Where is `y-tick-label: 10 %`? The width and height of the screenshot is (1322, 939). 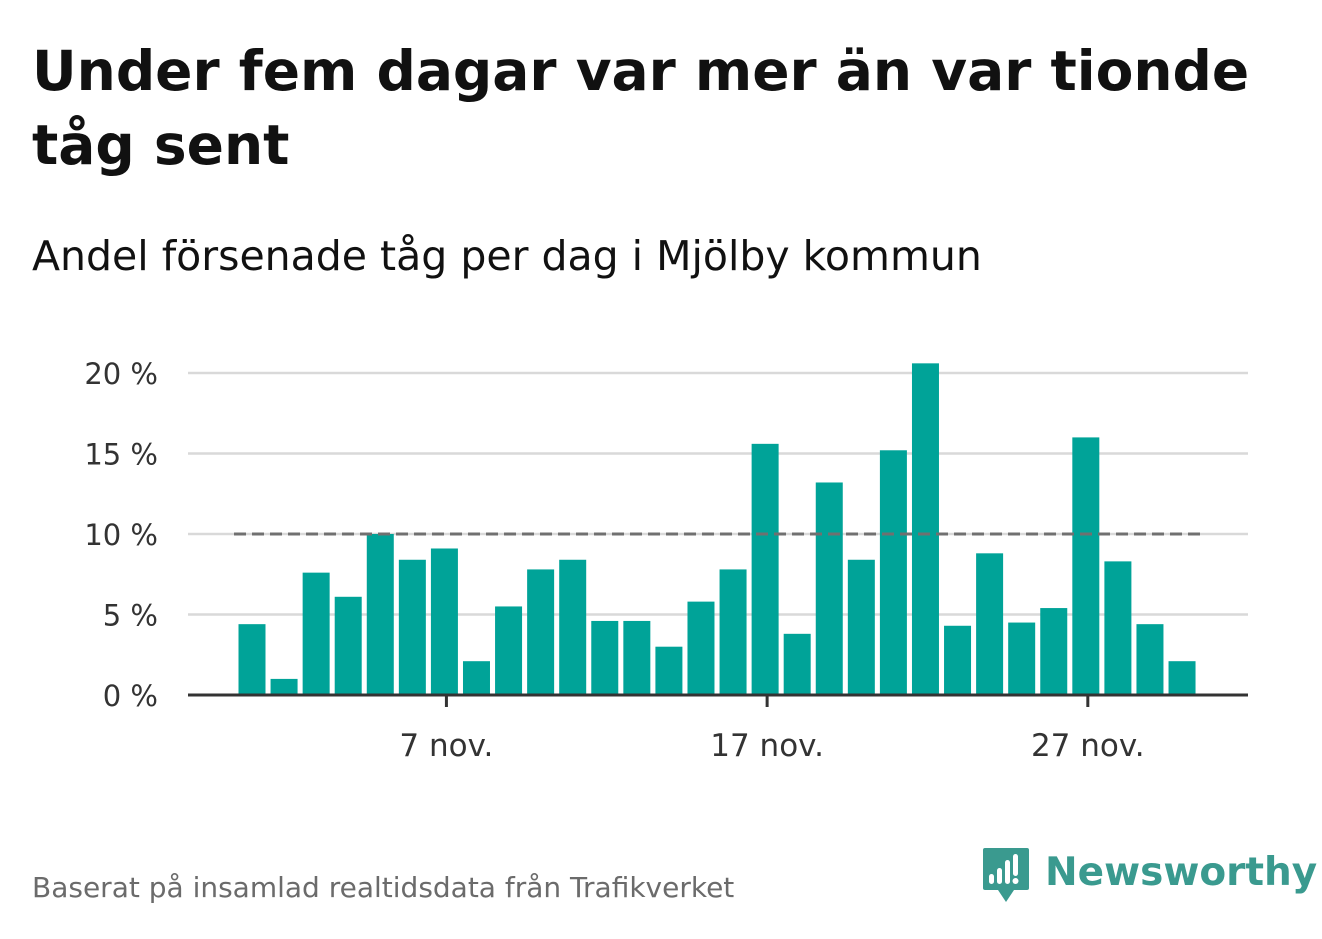
y-tick-label: 10 % is located at coordinates (121, 535).